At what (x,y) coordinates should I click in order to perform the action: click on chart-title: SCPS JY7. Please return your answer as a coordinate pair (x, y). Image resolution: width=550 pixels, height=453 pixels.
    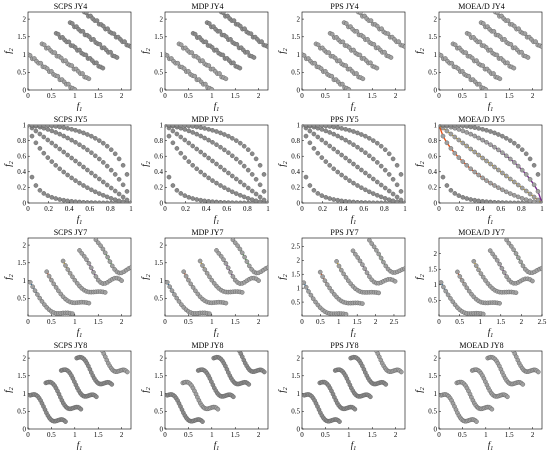
    Looking at the image, I should click on (70, 232).